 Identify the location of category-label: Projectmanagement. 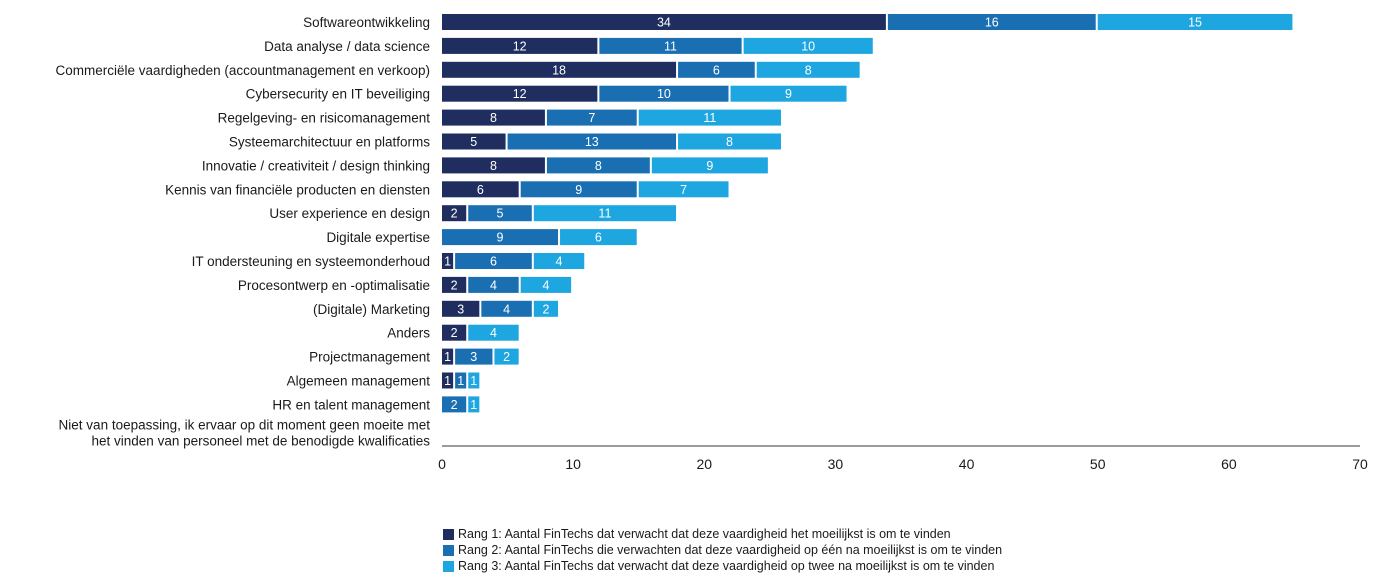
(369, 357).